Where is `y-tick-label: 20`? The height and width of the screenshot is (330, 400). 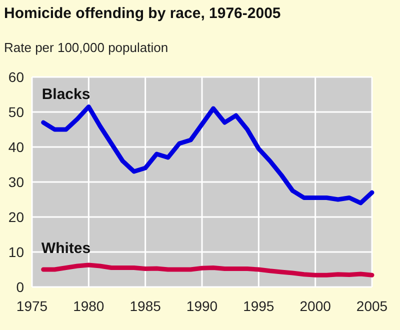
y-tick-label: 20 is located at coordinates (16, 216).